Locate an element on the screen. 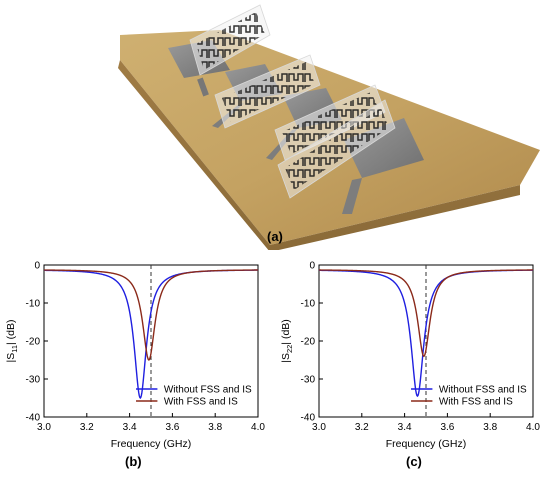  y-axis-label: |S22| (dB) is located at coordinates (287, 341).